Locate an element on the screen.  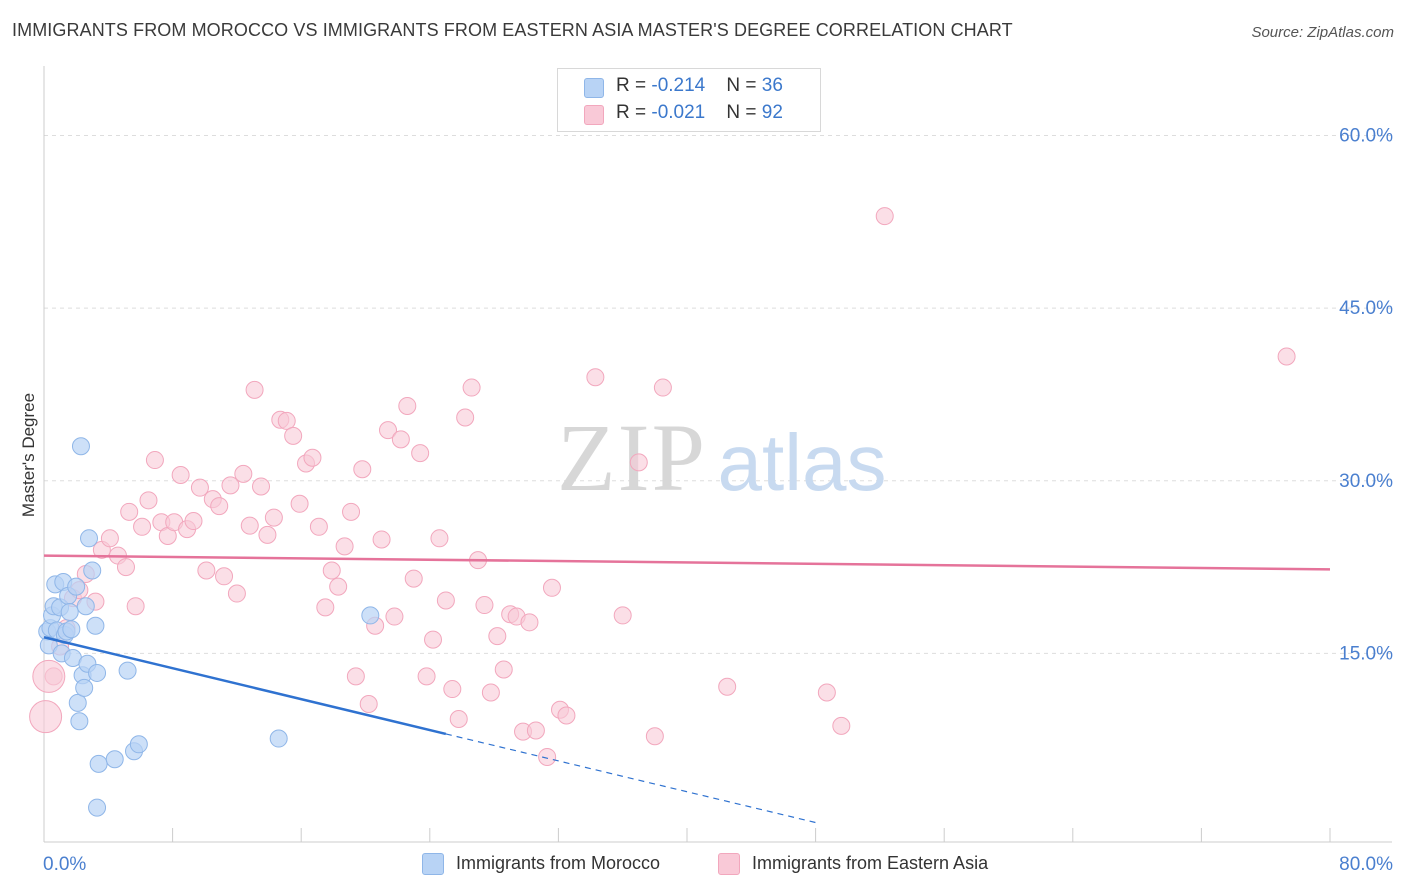
legend-n-value: 92 is located at coordinates (772, 112).